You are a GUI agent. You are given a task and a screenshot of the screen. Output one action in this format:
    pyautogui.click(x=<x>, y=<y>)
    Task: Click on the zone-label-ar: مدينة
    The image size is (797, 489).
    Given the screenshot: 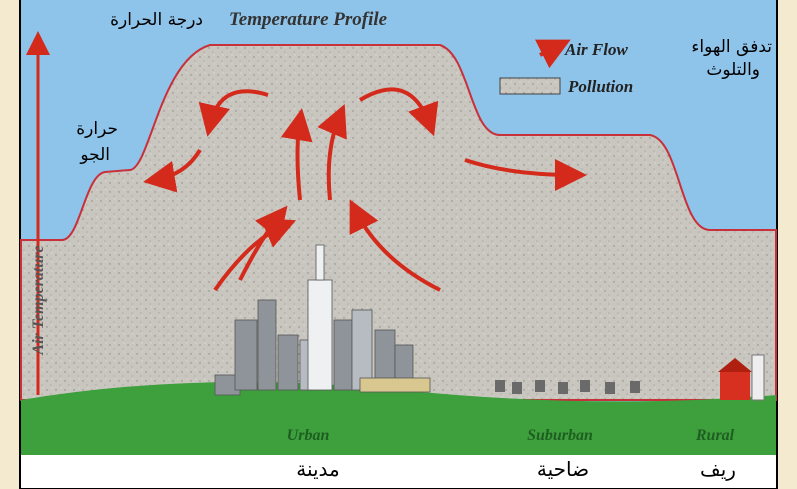 What is the action you would take?
    pyautogui.click(x=318, y=469)
    